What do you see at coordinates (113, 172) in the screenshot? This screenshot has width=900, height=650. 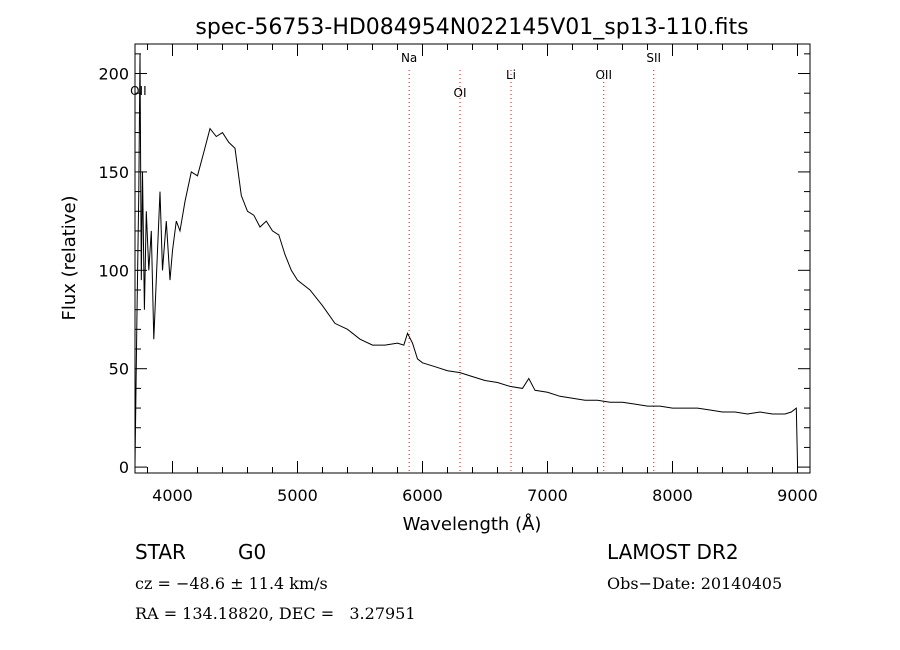 I see `y-tick-label: 150` at bounding box center [113, 172].